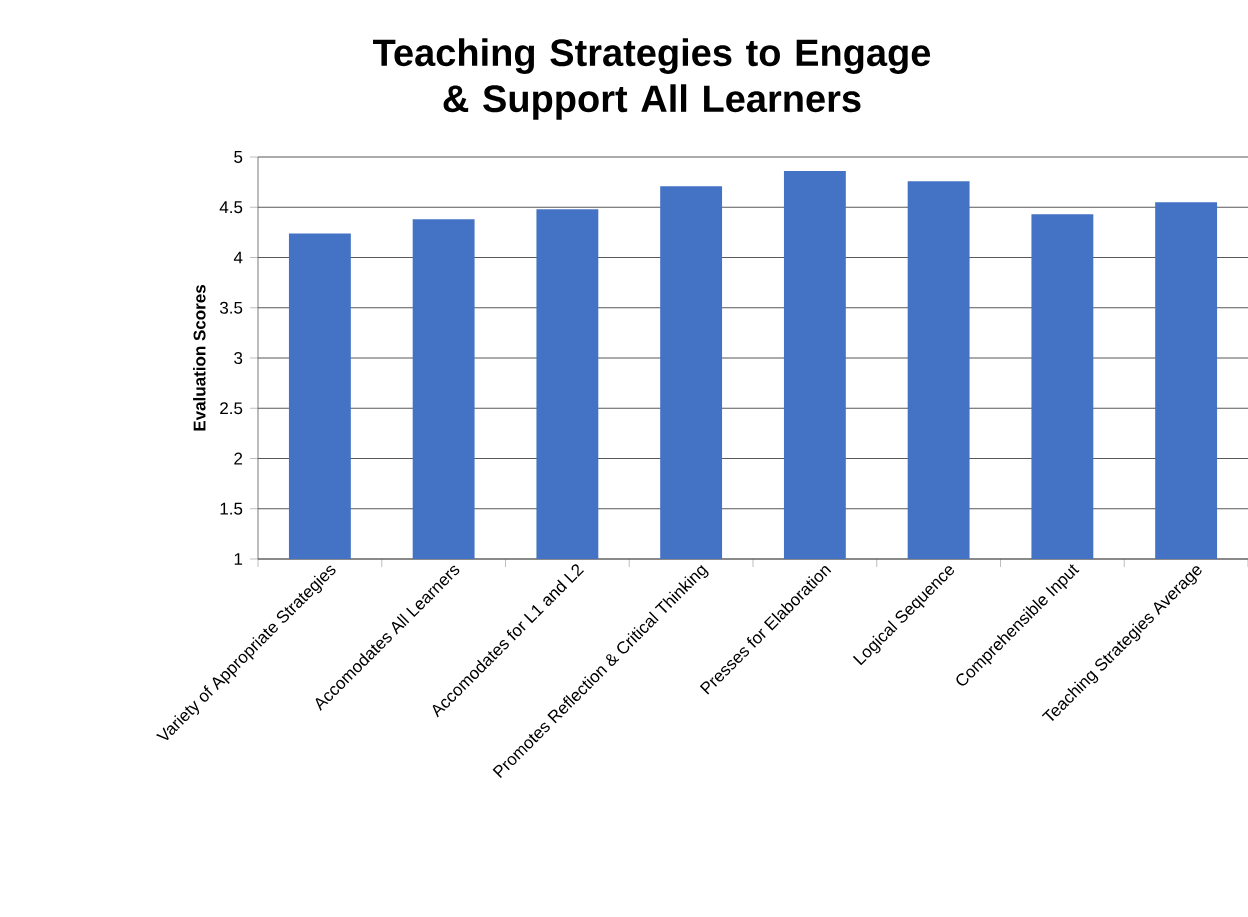 The height and width of the screenshot is (917, 1248). I want to click on y-axis-title: Evaluation Scores, so click(199, 358).